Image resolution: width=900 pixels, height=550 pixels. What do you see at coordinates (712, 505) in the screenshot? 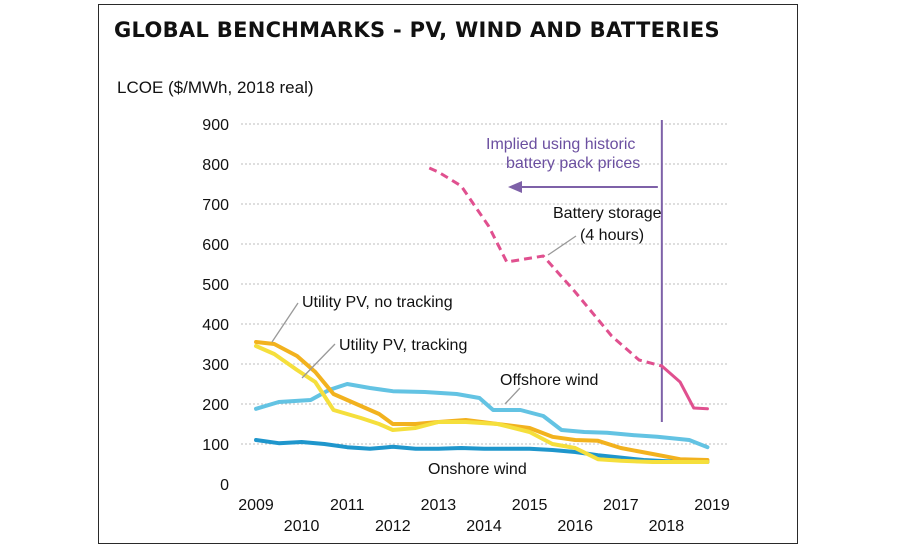
I see `x-tick-label: 2019` at bounding box center [712, 505].